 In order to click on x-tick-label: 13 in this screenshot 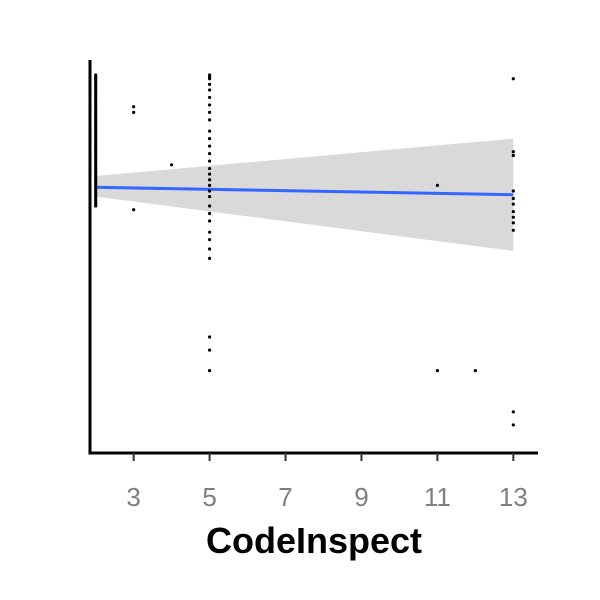, I will do `click(513, 497)`.